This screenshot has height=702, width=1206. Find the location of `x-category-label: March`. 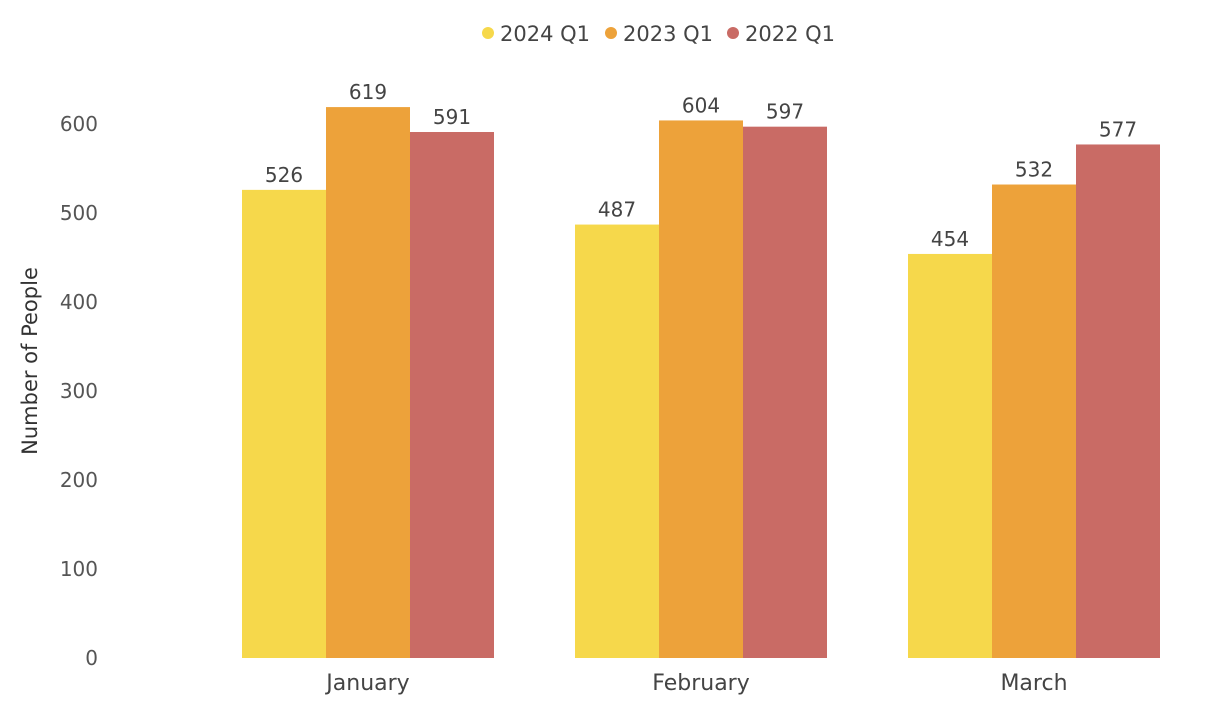

x-category-label: March is located at coordinates (1033, 683).